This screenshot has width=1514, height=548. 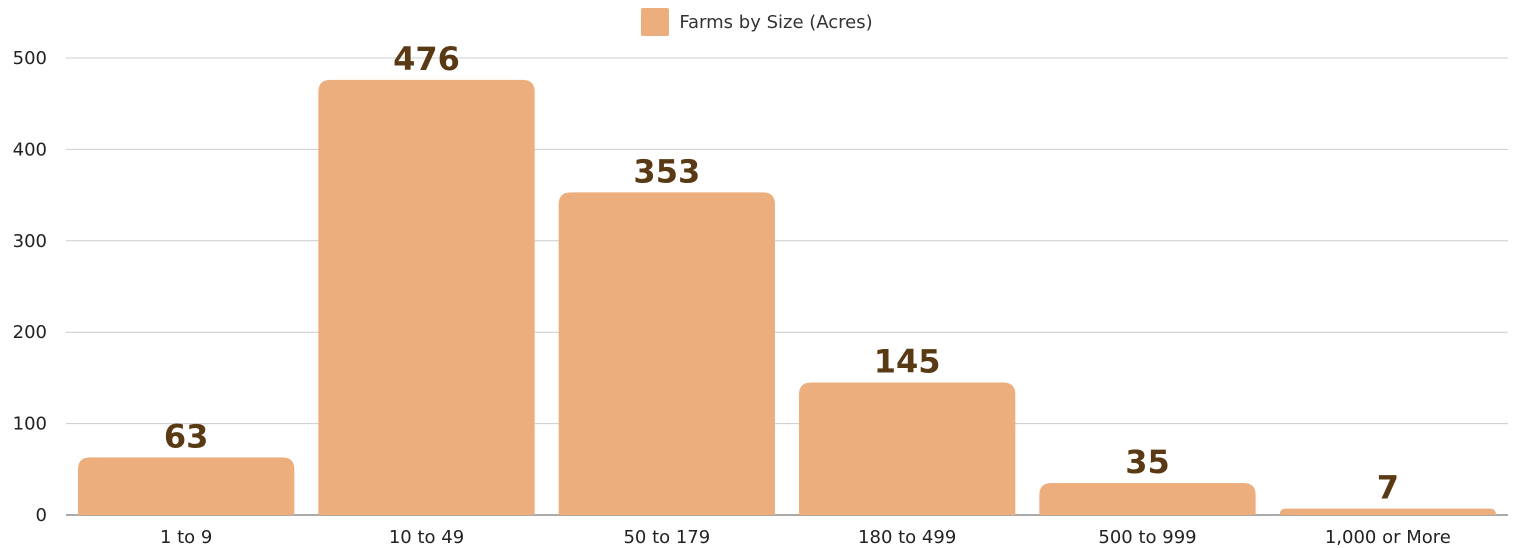 What do you see at coordinates (426, 537) in the screenshot?
I see `x-tick-label: 10 to 49` at bounding box center [426, 537].